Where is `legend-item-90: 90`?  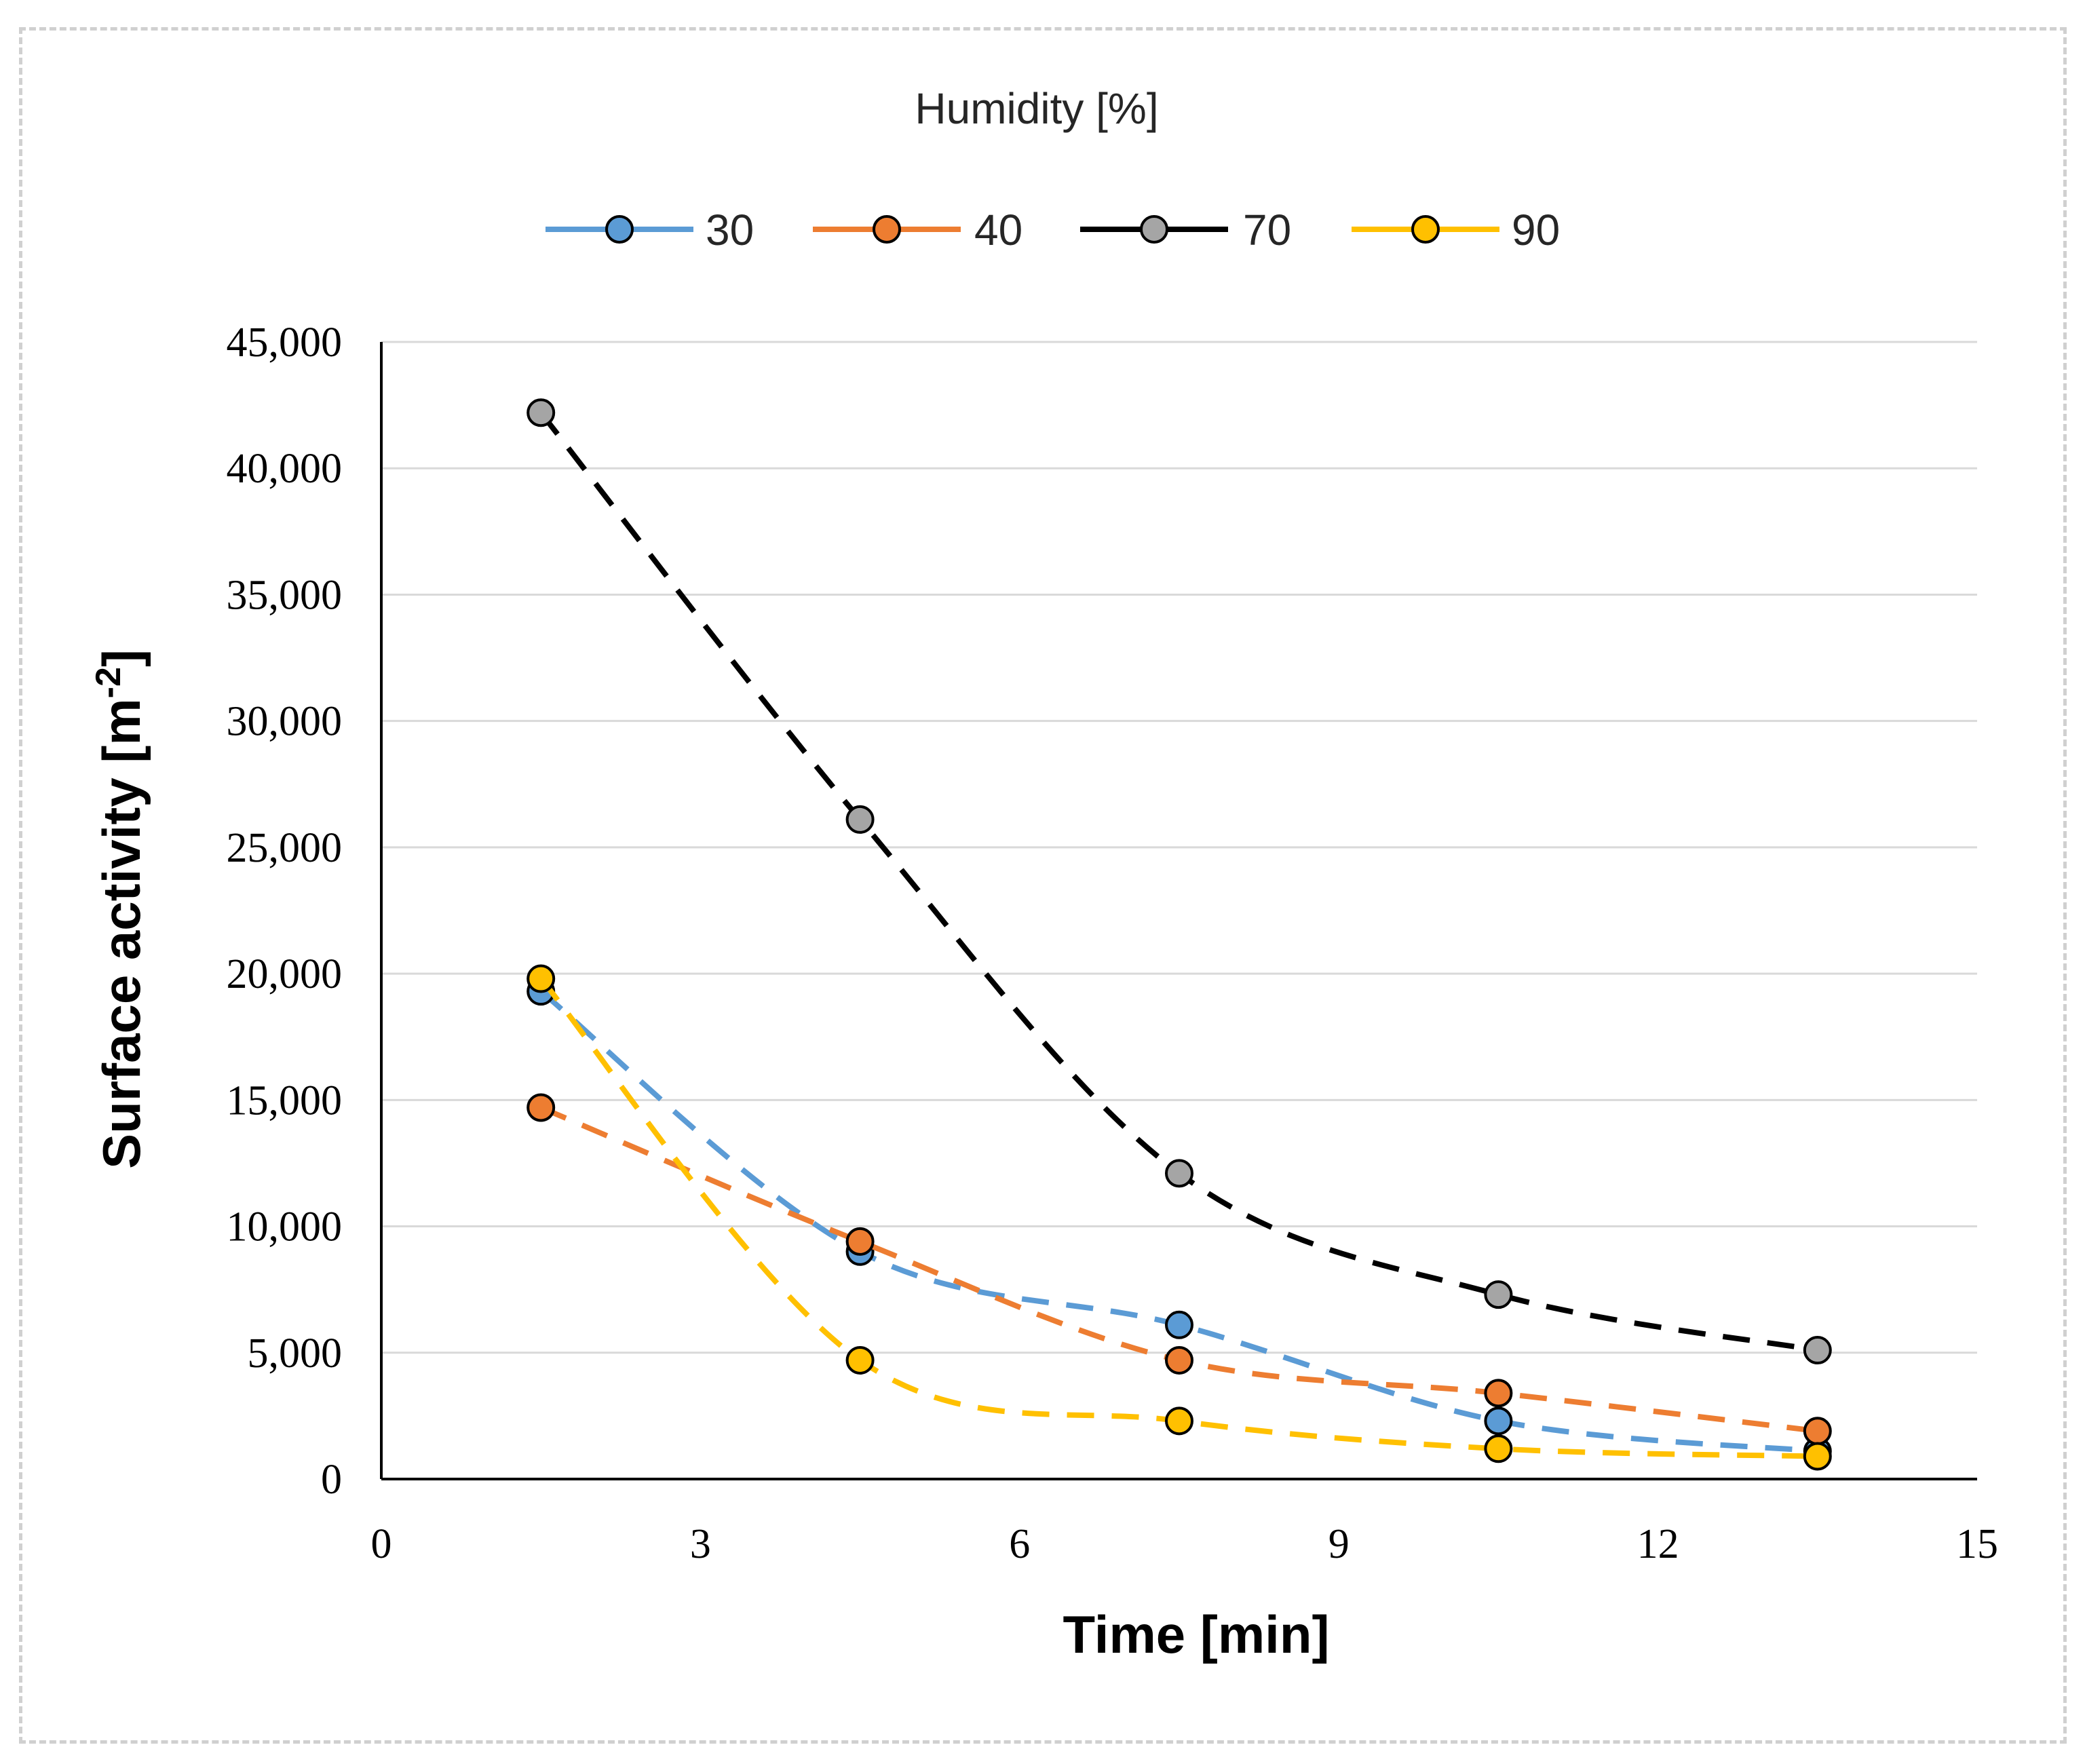
legend-item-90: 90 is located at coordinates (1456, 230).